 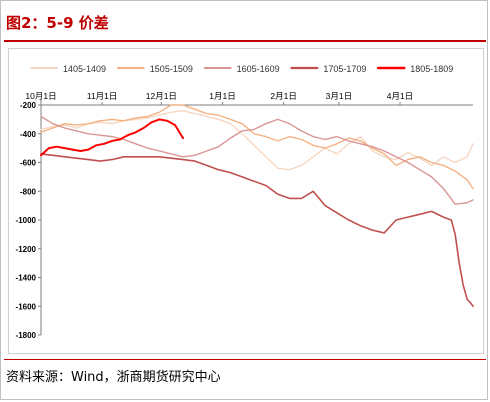 I want to click on y-tick-label: -1400, so click(x=26, y=278).